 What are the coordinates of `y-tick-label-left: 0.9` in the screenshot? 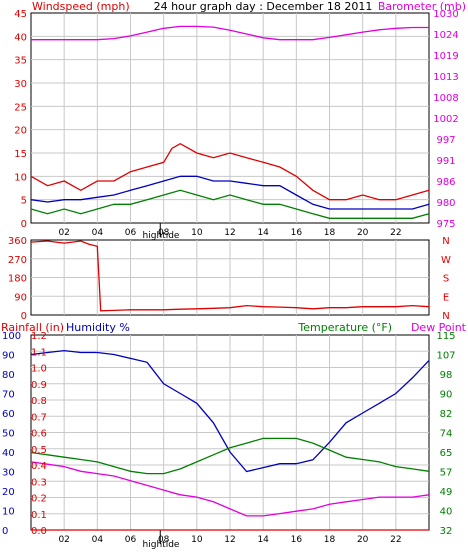 It's located at (39, 385).